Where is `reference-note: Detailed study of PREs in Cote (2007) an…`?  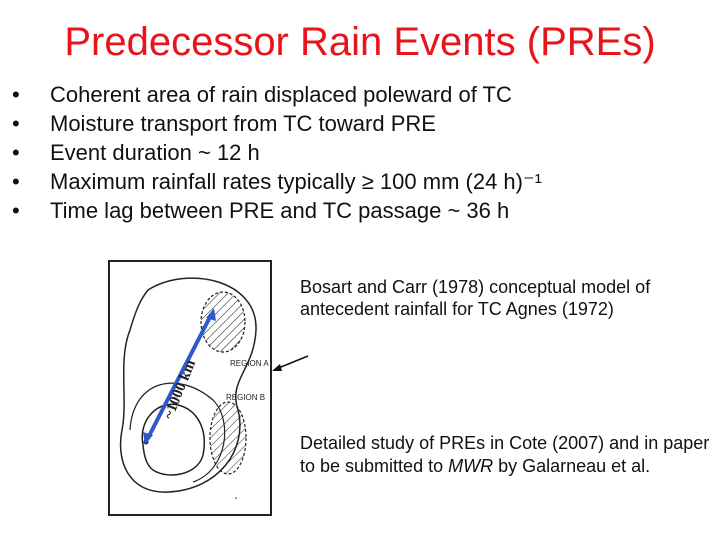 reference-note: Detailed study of PREs in Cote (2007) an… is located at coordinates (507, 454).